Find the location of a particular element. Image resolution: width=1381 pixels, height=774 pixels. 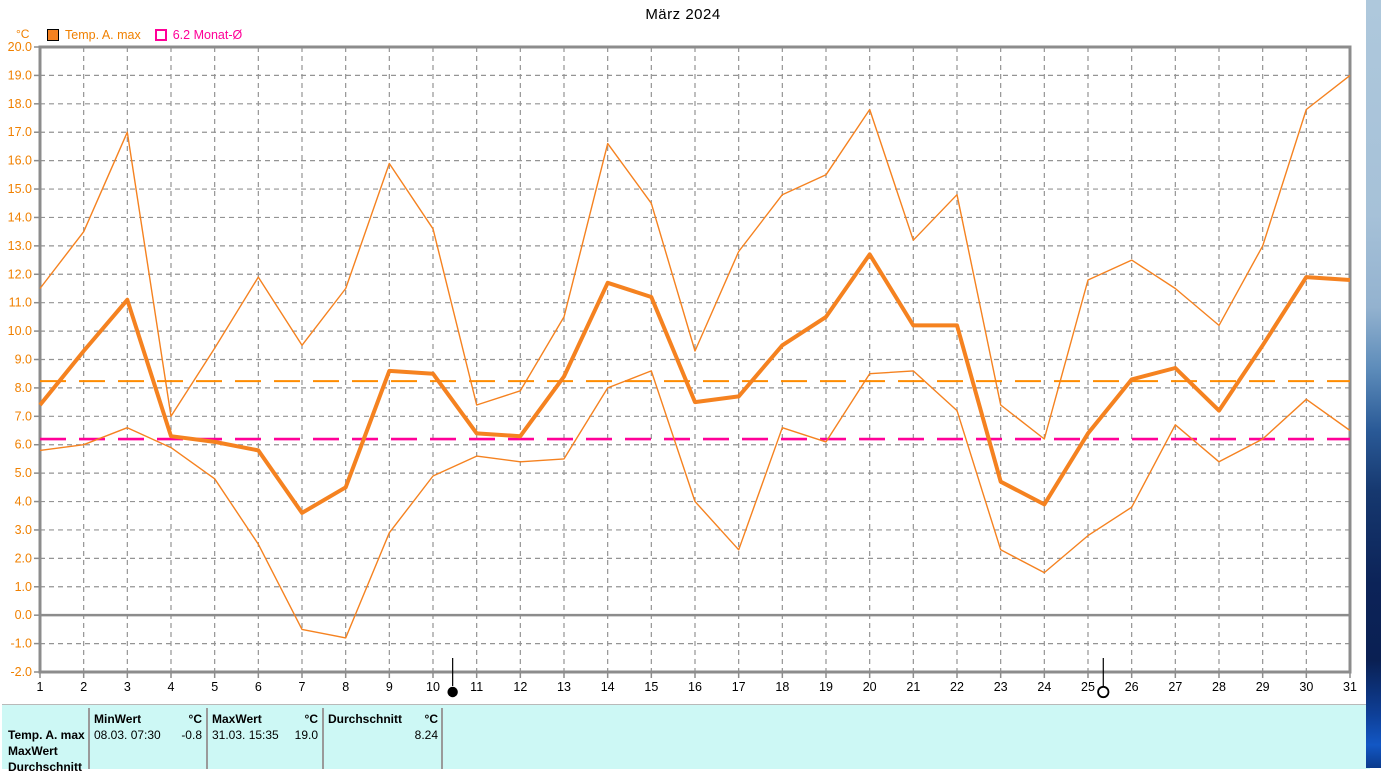

x-tick-label: 2 is located at coordinates (83, 687).